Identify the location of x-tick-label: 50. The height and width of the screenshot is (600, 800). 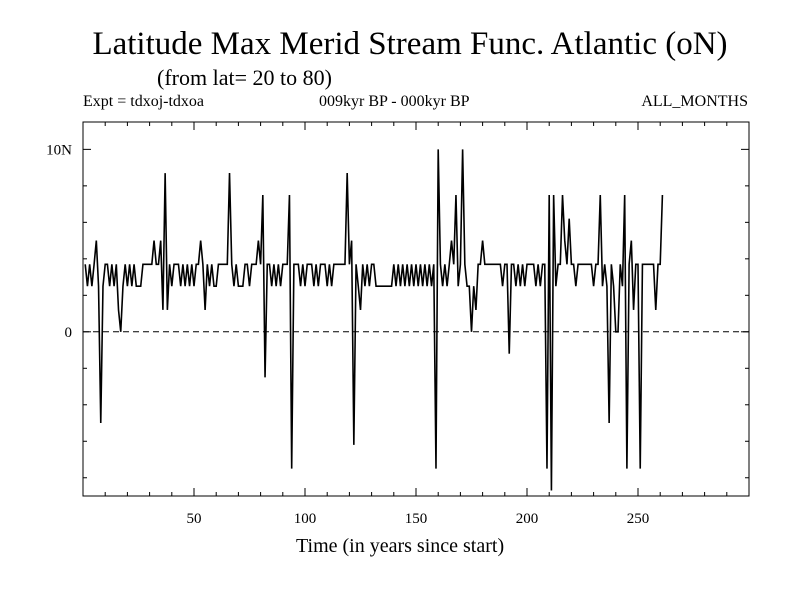
(194, 519).